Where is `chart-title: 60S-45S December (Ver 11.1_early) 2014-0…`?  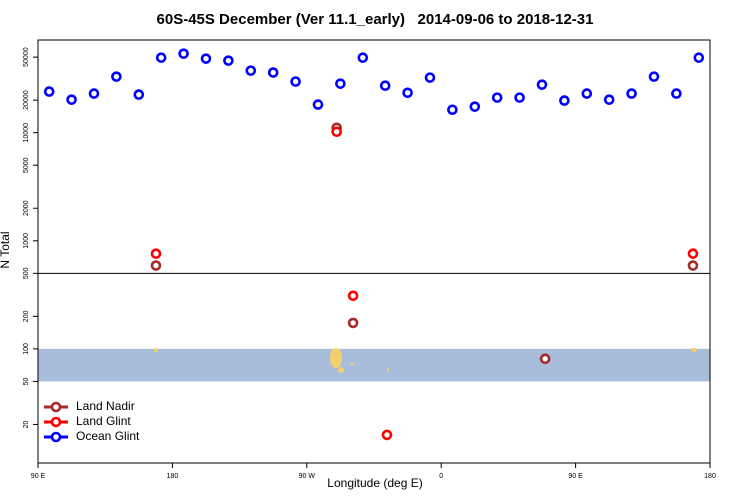
chart-title: 60S-45S December (Ver 11.1_early) 2014-0… is located at coordinates (375, 19).